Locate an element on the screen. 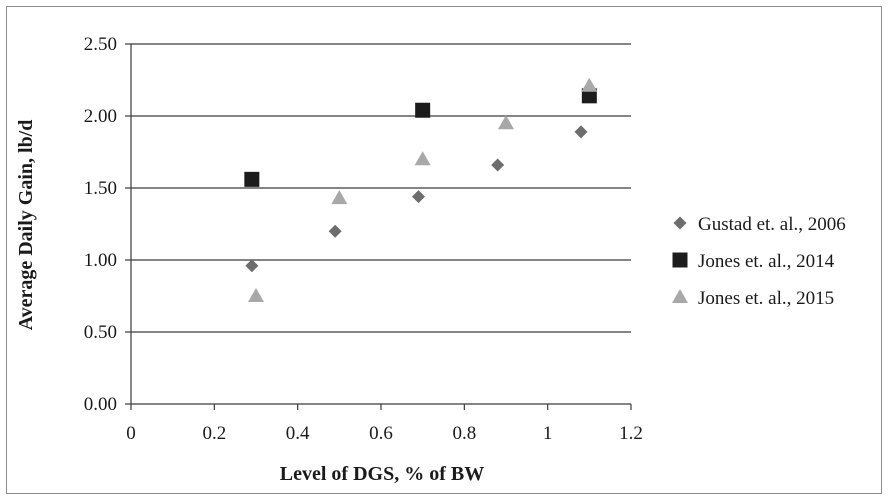 The width and height of the screenshot is (890, 500). x-tick-label: 0 is located at coordinates (131, 433).